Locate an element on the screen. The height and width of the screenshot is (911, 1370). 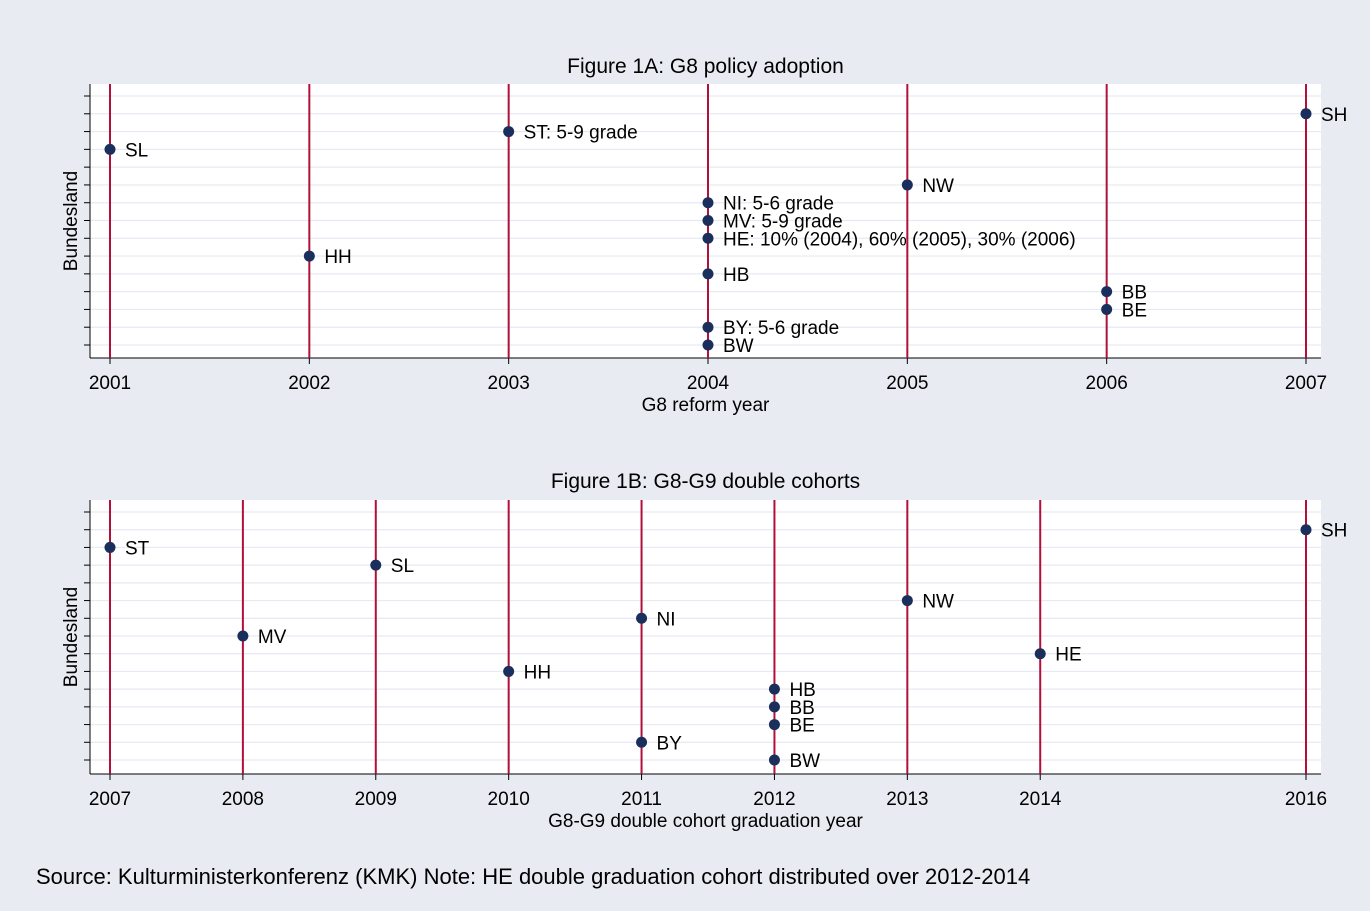
x-tick-label: 2011 is located at coordinates (641, 799).